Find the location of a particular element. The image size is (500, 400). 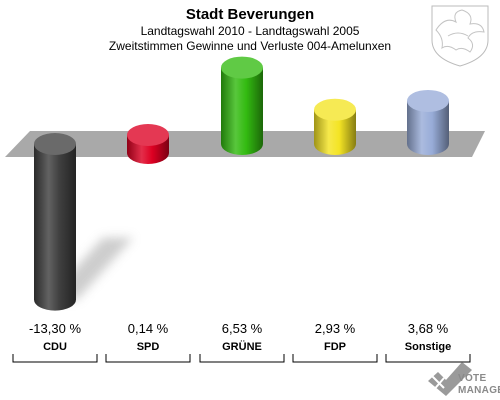

bar-top-cdu is located at coordinates (55, 144).